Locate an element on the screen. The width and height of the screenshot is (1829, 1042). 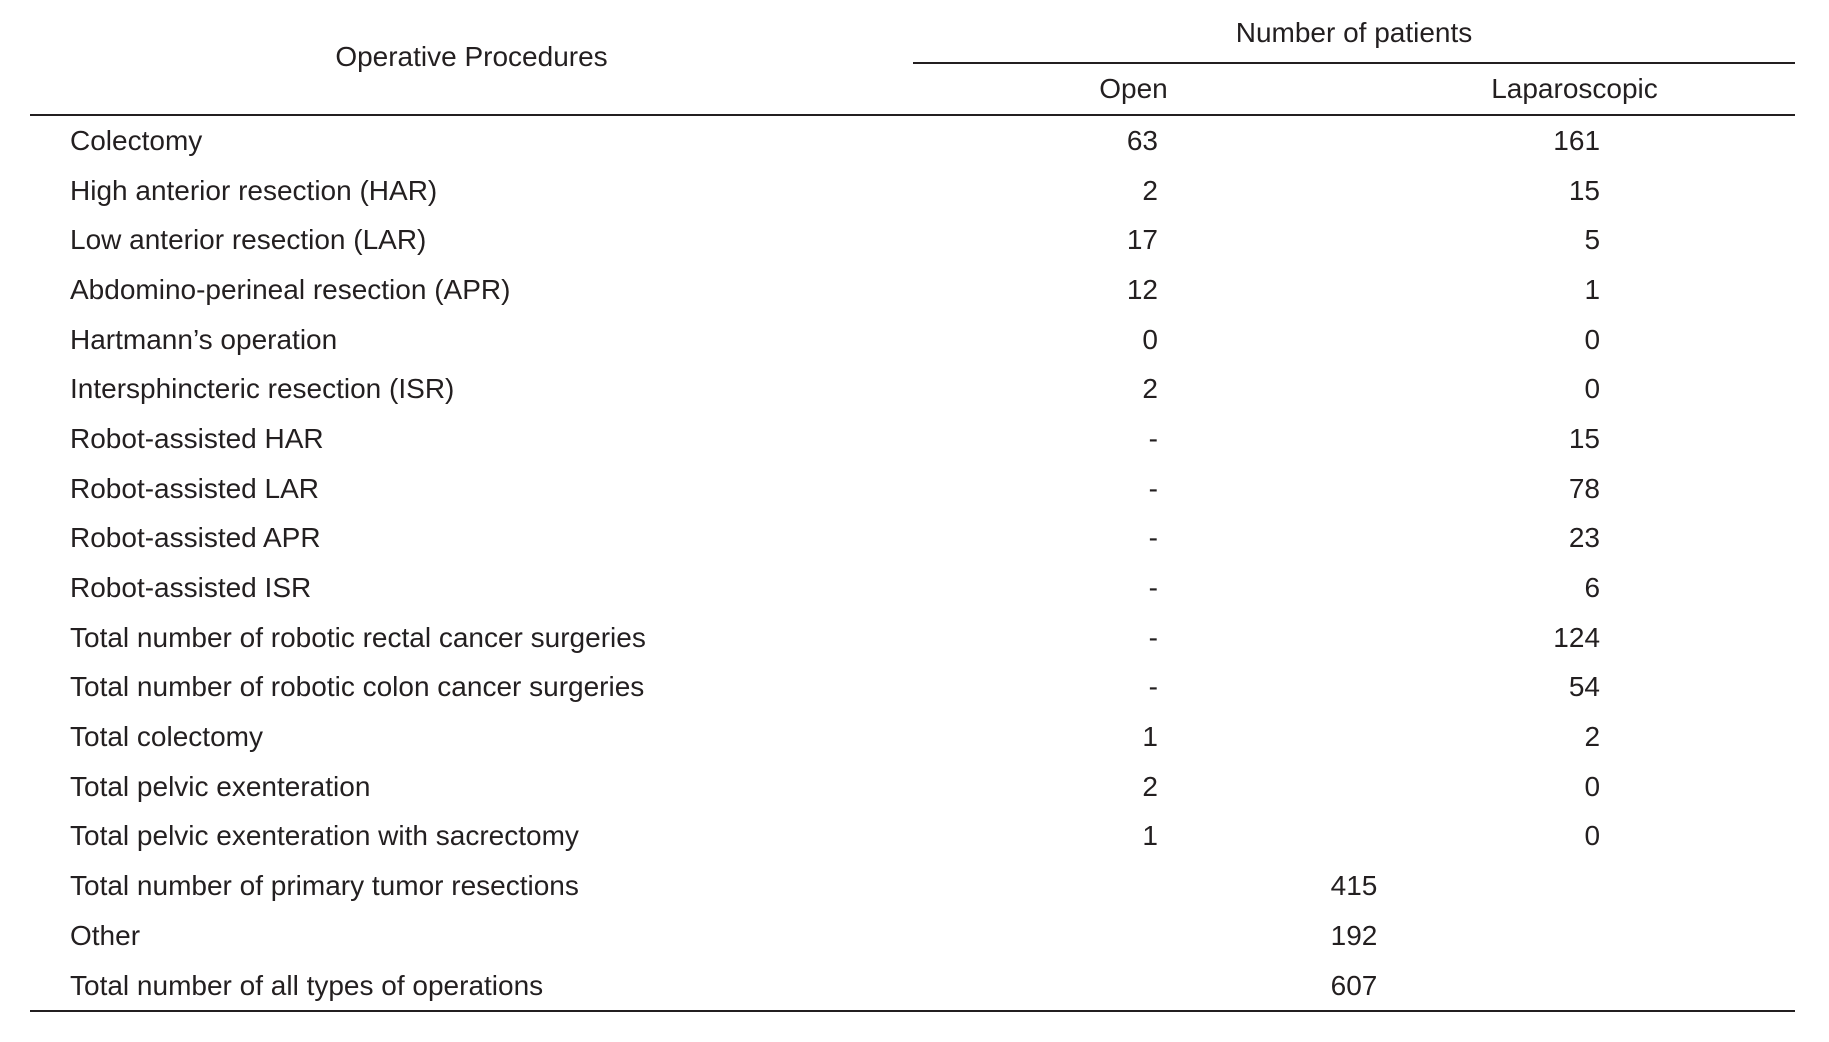
procedure-label: Total pelvic exenteration is located at coordinates (220, 786).